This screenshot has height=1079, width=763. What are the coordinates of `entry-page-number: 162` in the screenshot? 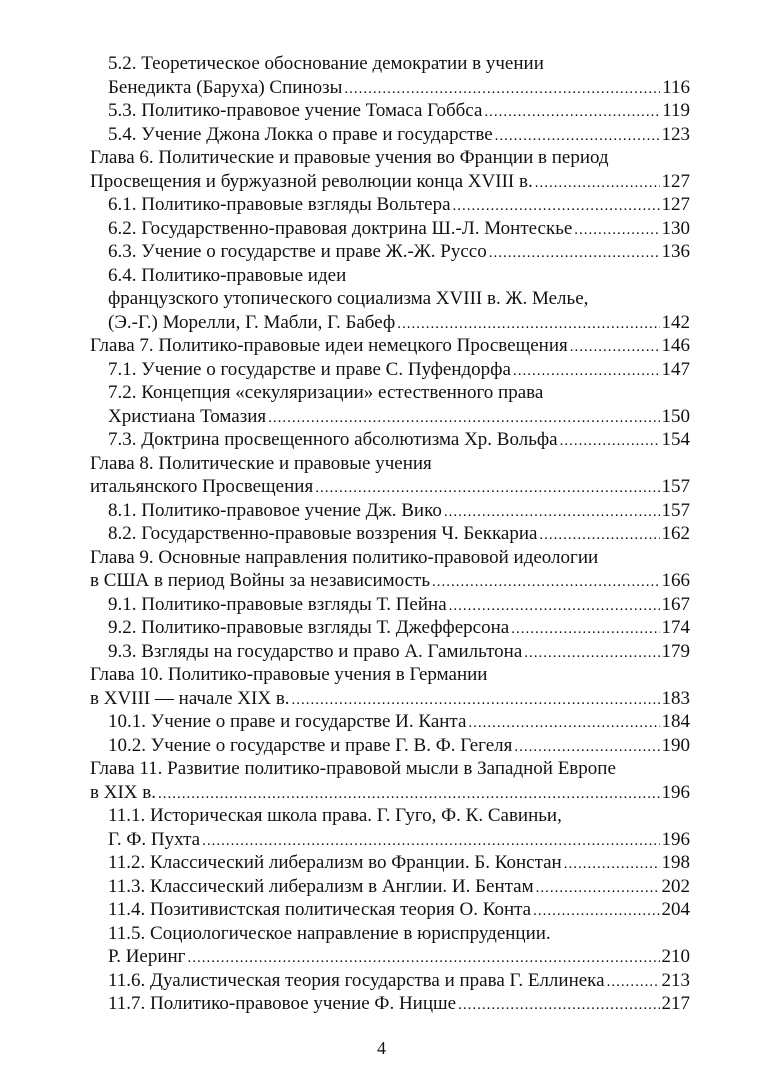 It's located at (676, 533).